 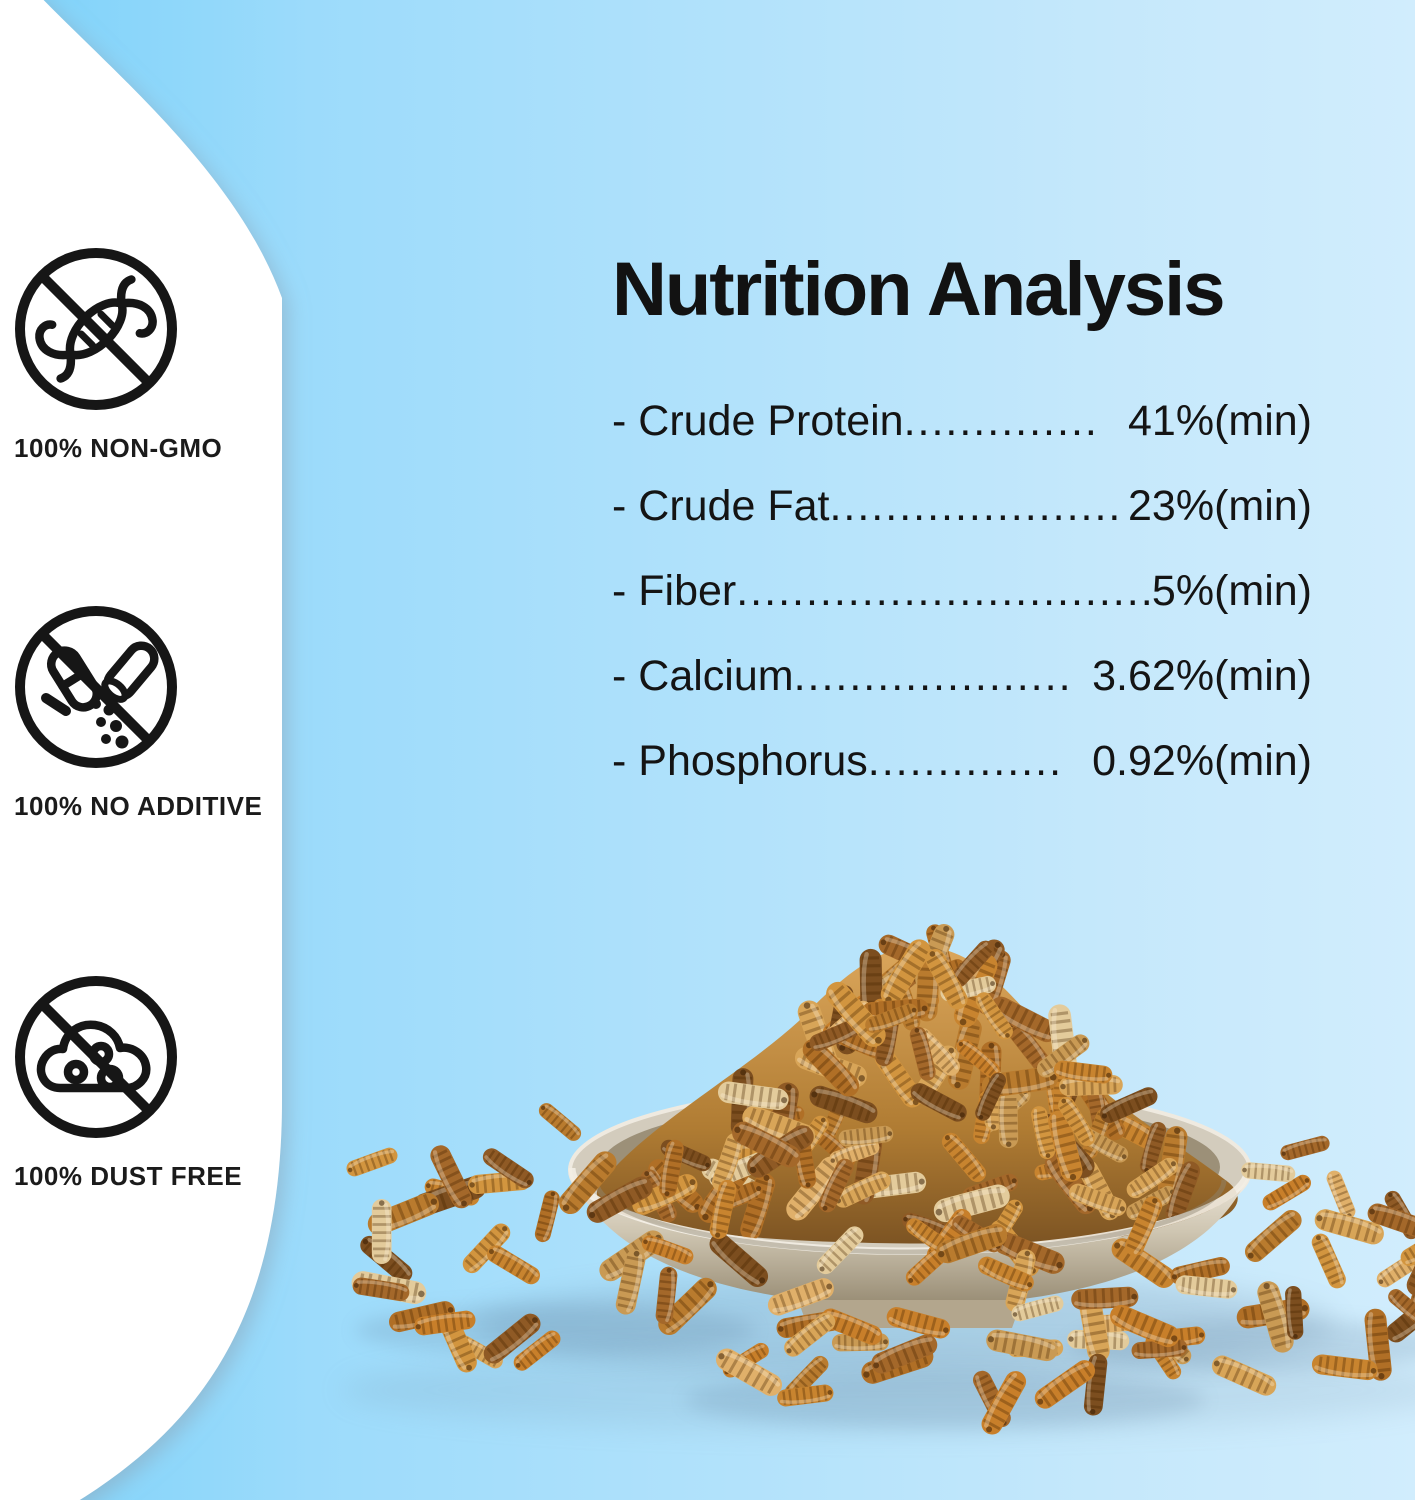 I want to click on nutrient-value: 41%(min), so click(x=1220, y=420).